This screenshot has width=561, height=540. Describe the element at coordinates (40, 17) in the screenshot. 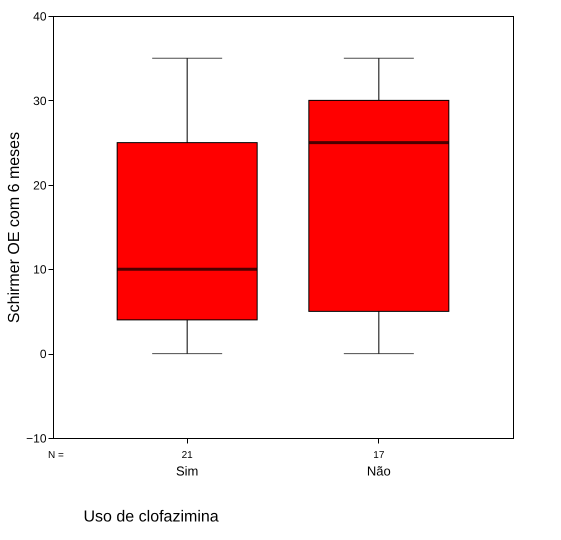

I see `y-tick-label: 40` at that location.